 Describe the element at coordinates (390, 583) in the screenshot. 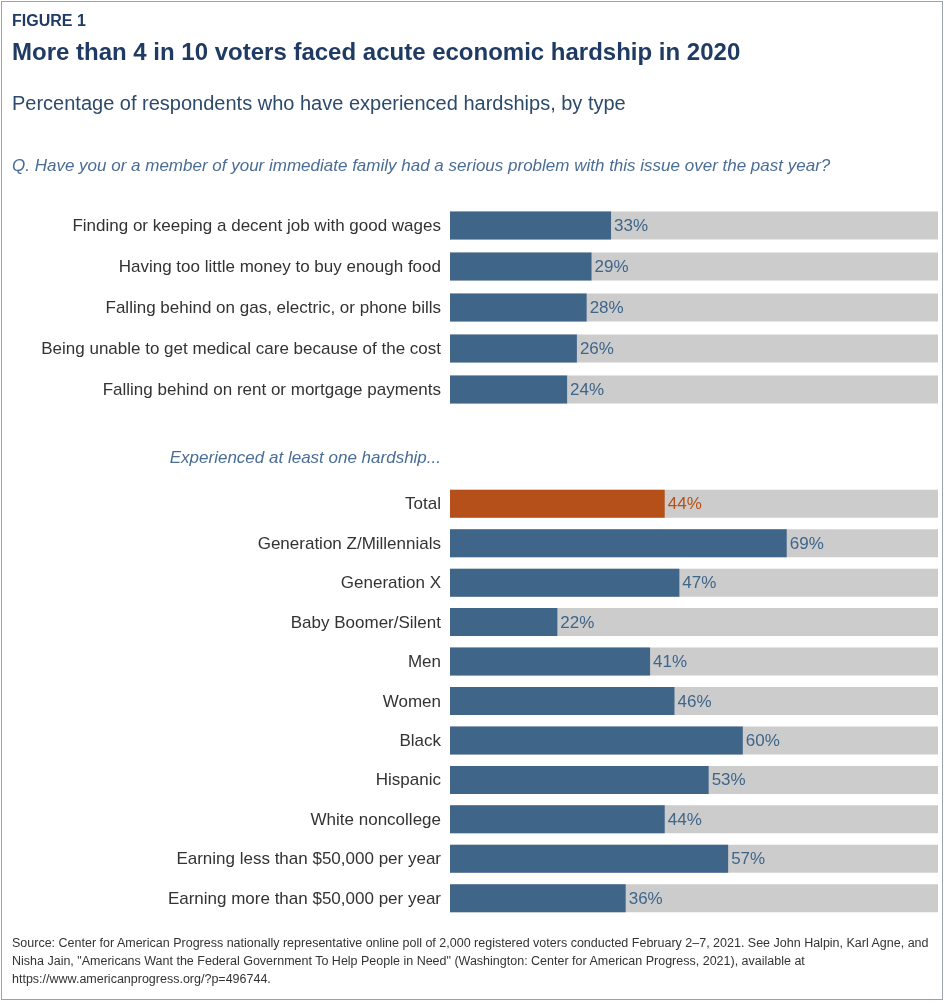

I see `y-tick-label: Generation X` at that location.